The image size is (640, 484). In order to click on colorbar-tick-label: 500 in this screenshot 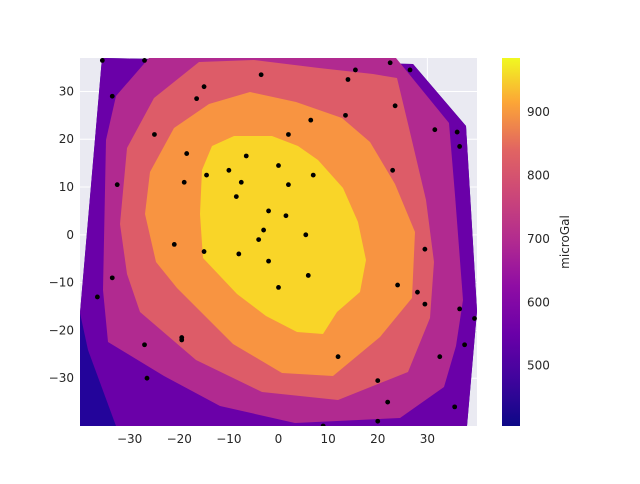, I will do `click(538, 366)`.